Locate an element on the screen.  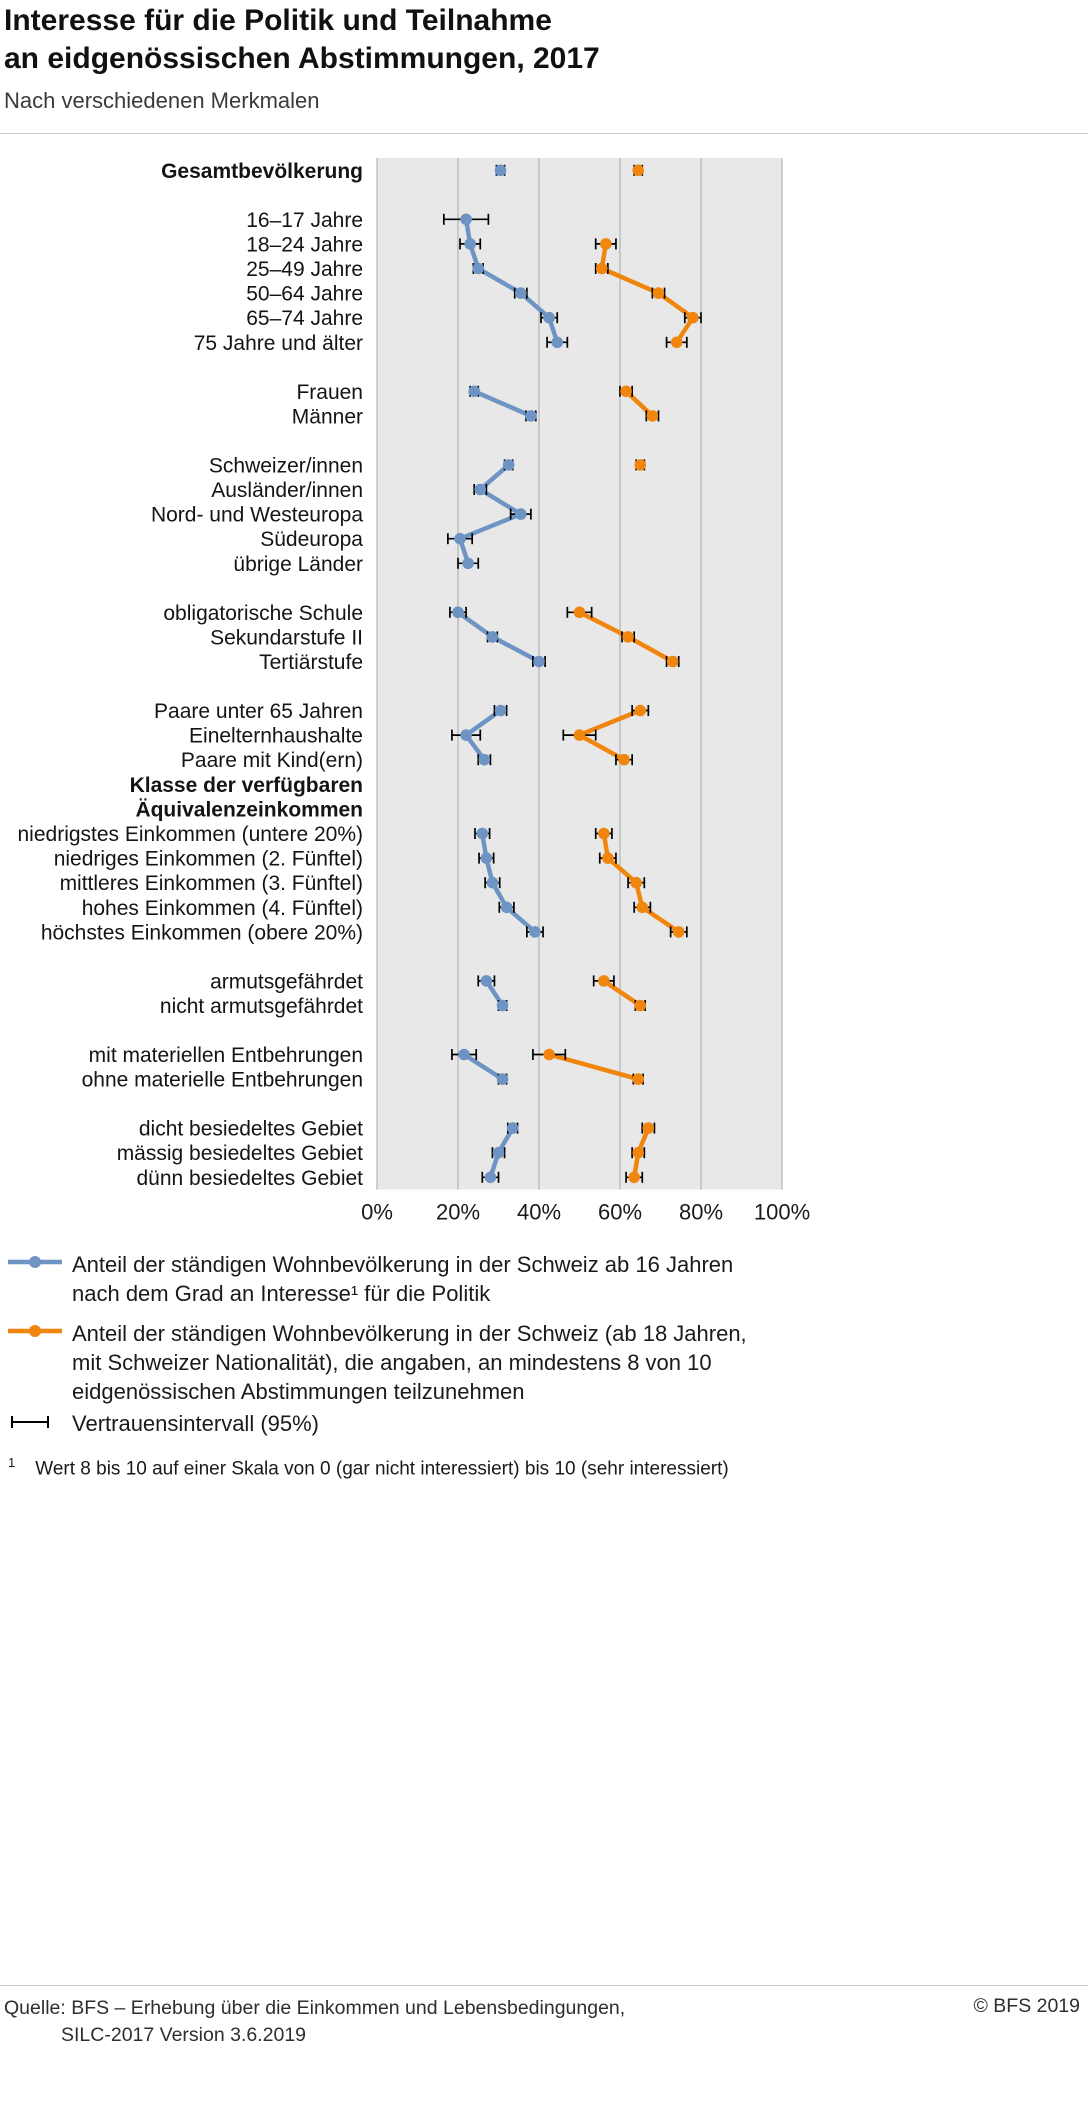
category-label: 65–74 Jahre is located at coordinates (304, 318).